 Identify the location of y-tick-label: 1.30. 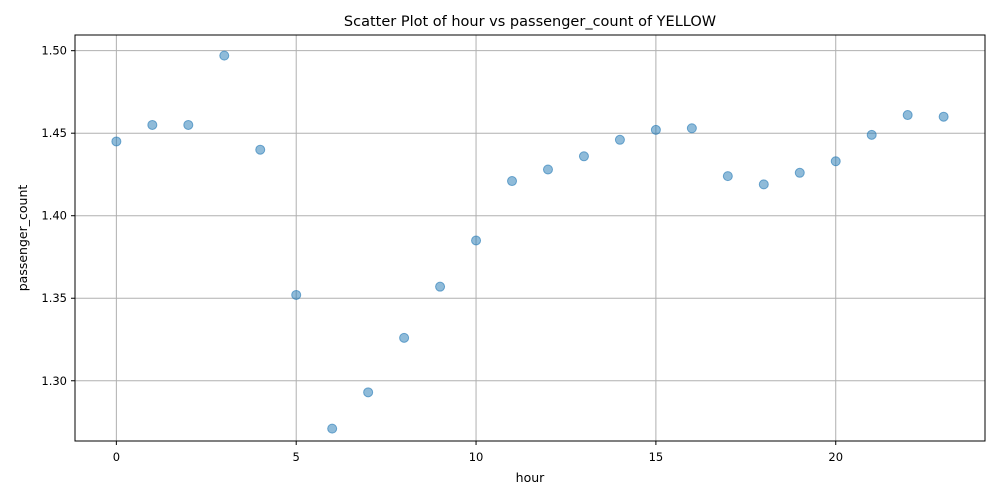
(54, 381).